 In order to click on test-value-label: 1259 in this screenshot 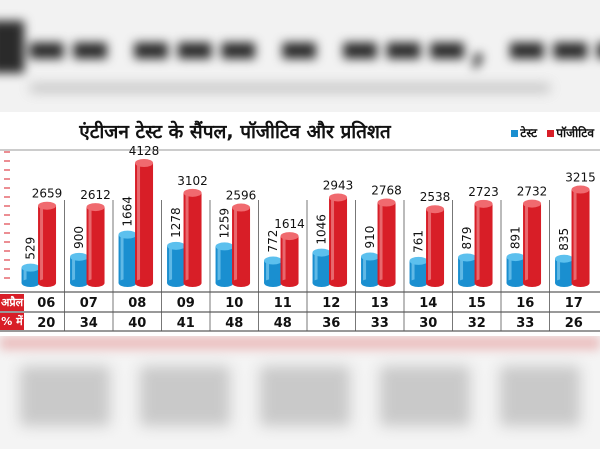, I will do `click(225, 223)`.